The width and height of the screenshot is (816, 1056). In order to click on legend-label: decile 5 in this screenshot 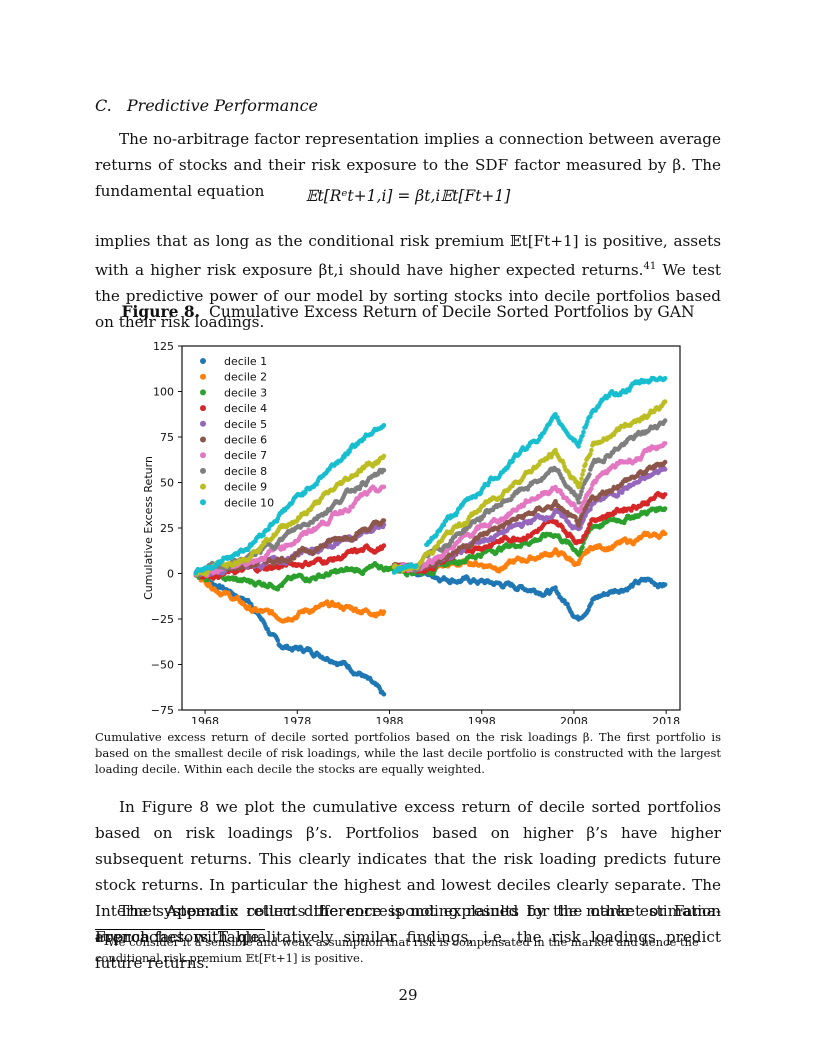, I will do `click(245, 424)`.